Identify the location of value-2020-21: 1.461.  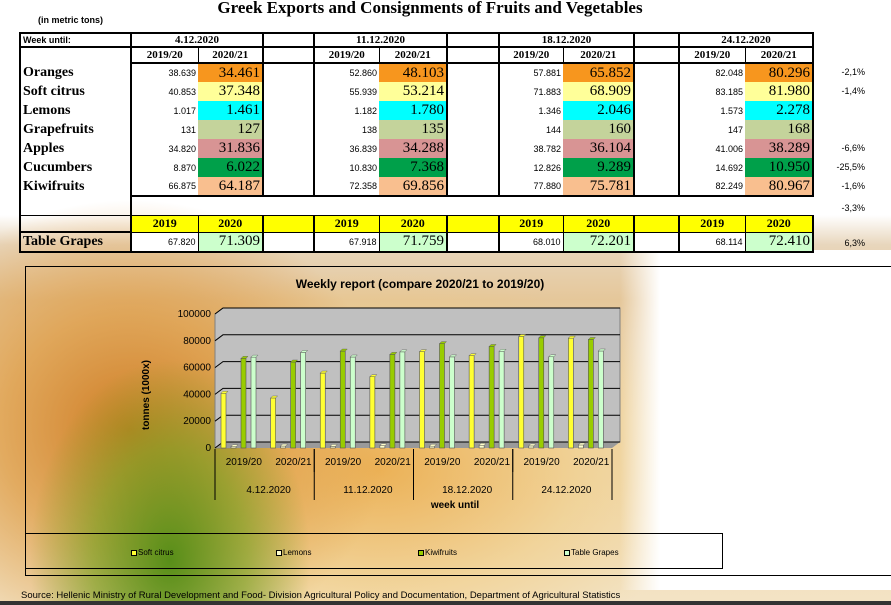
(231, 110).